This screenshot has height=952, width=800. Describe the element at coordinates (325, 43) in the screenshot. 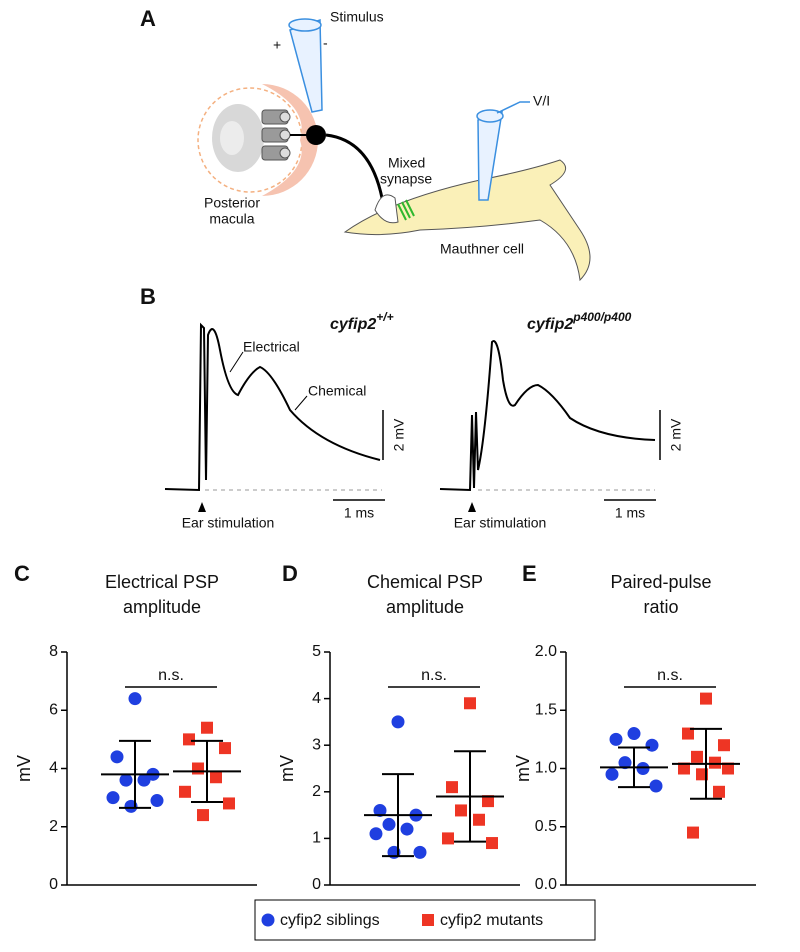

I see `label: -` at that location.